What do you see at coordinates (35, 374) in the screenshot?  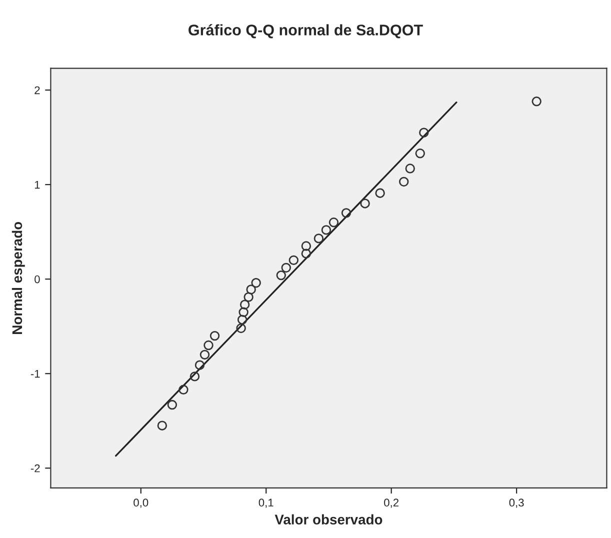 I see `y-tick-label: -1` at bounding box center [35, 374].